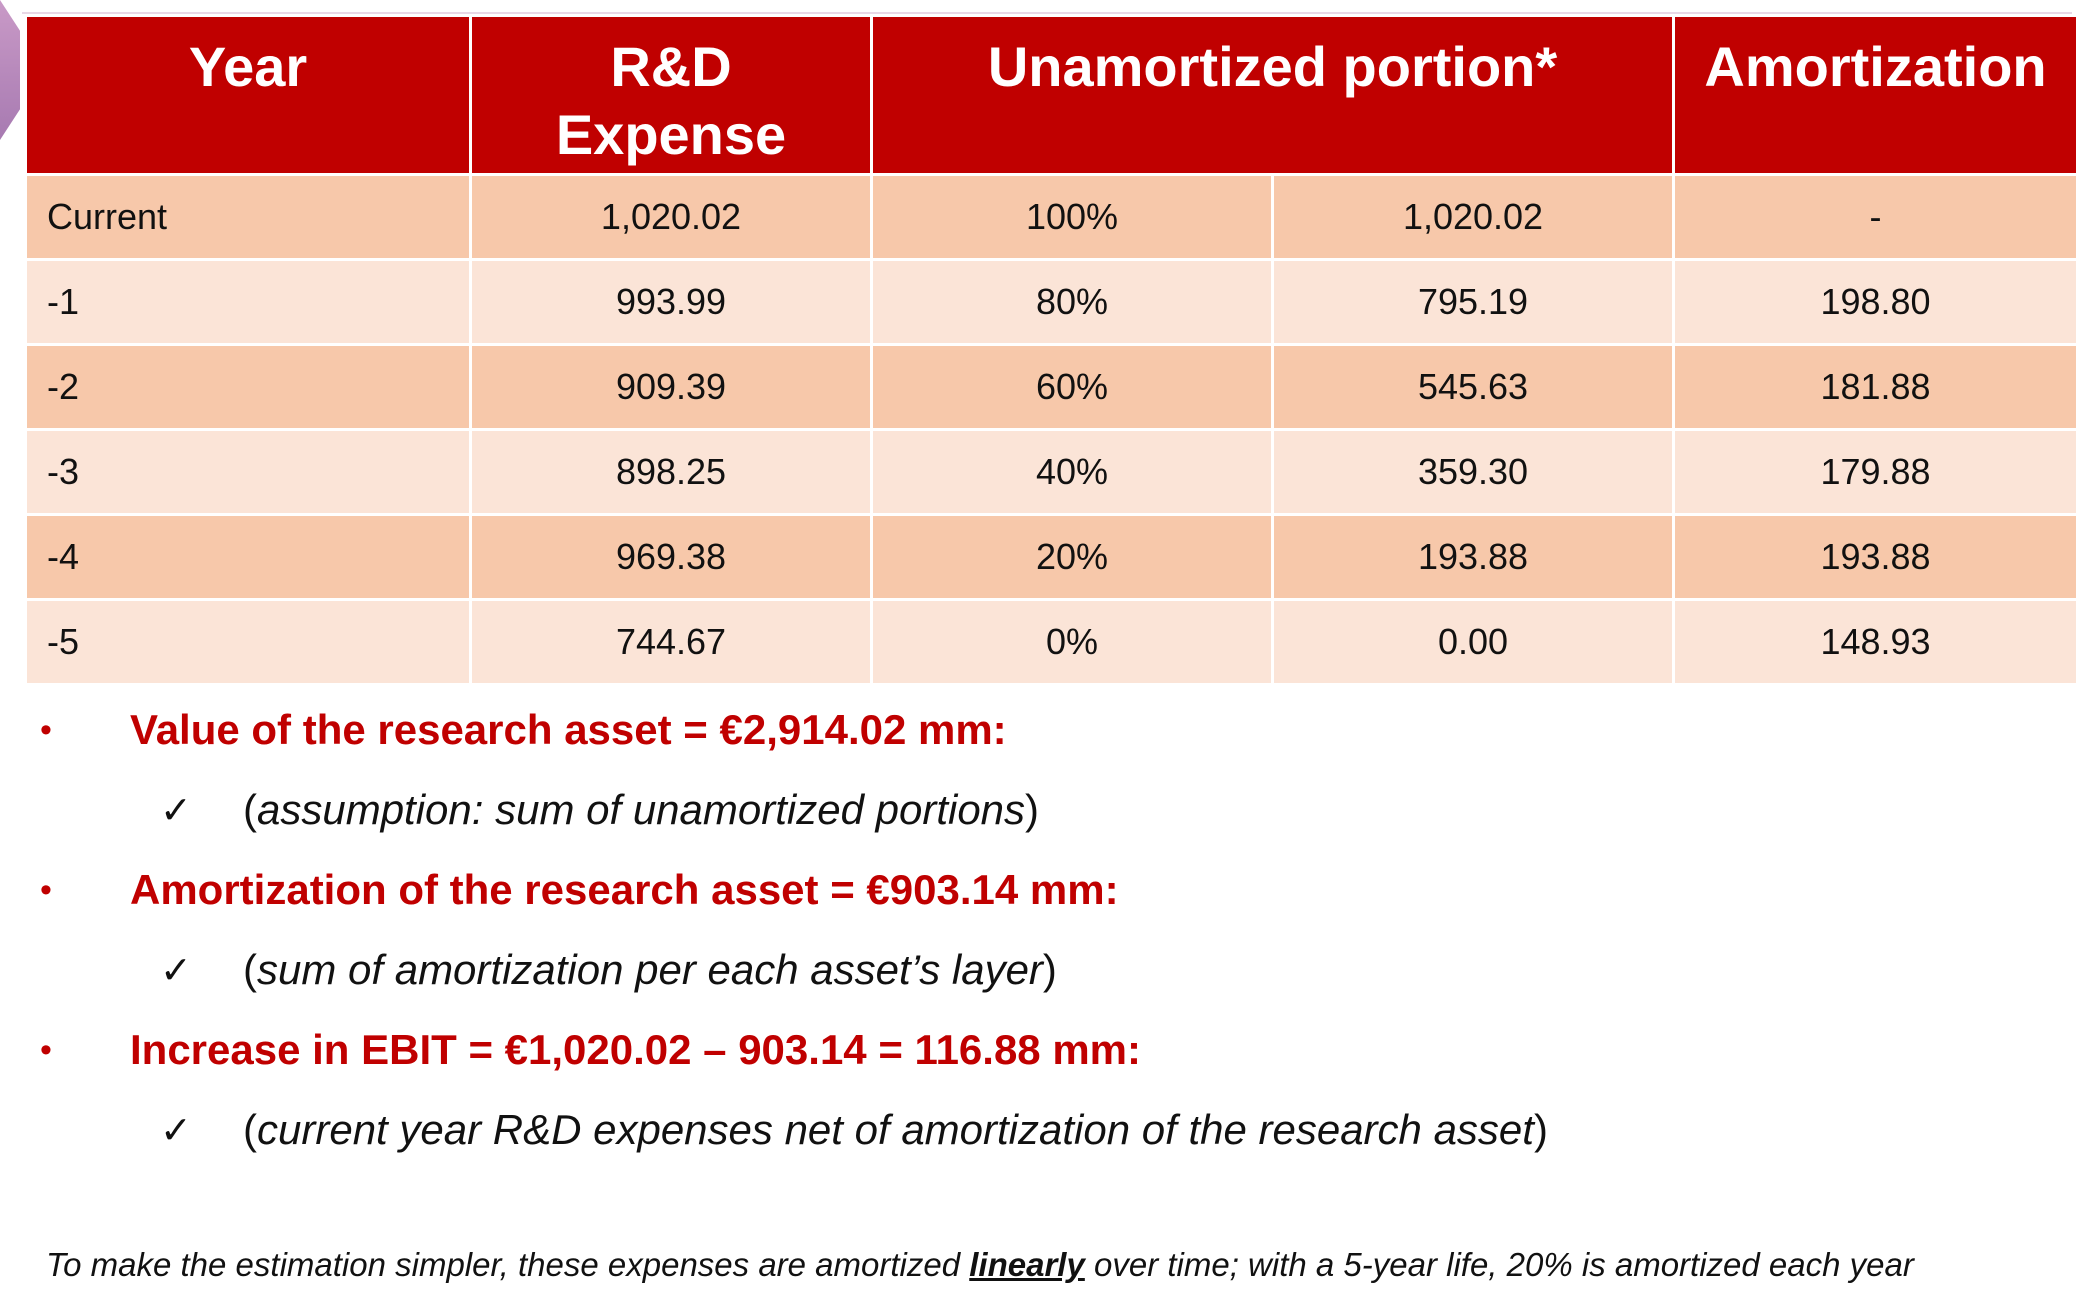  What do you see at coordinates (1473, 302) in the screenshot?
I see `cell-unamortized-value: 795.19` at bounding box center [1473, 302].